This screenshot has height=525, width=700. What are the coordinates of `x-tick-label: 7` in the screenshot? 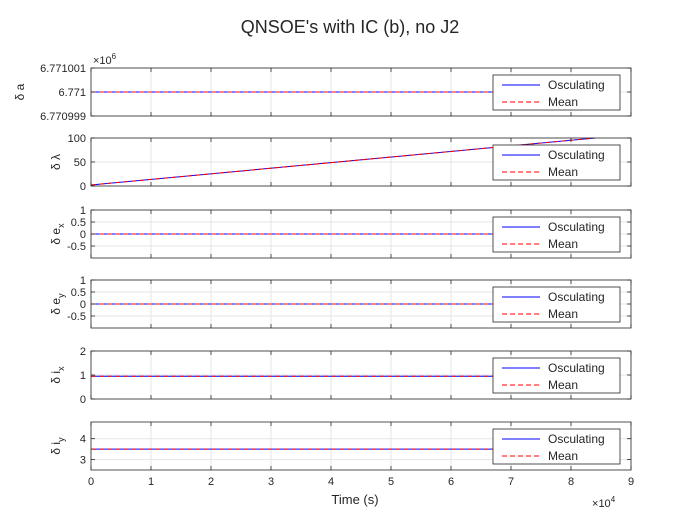 It's located at (511, 482).